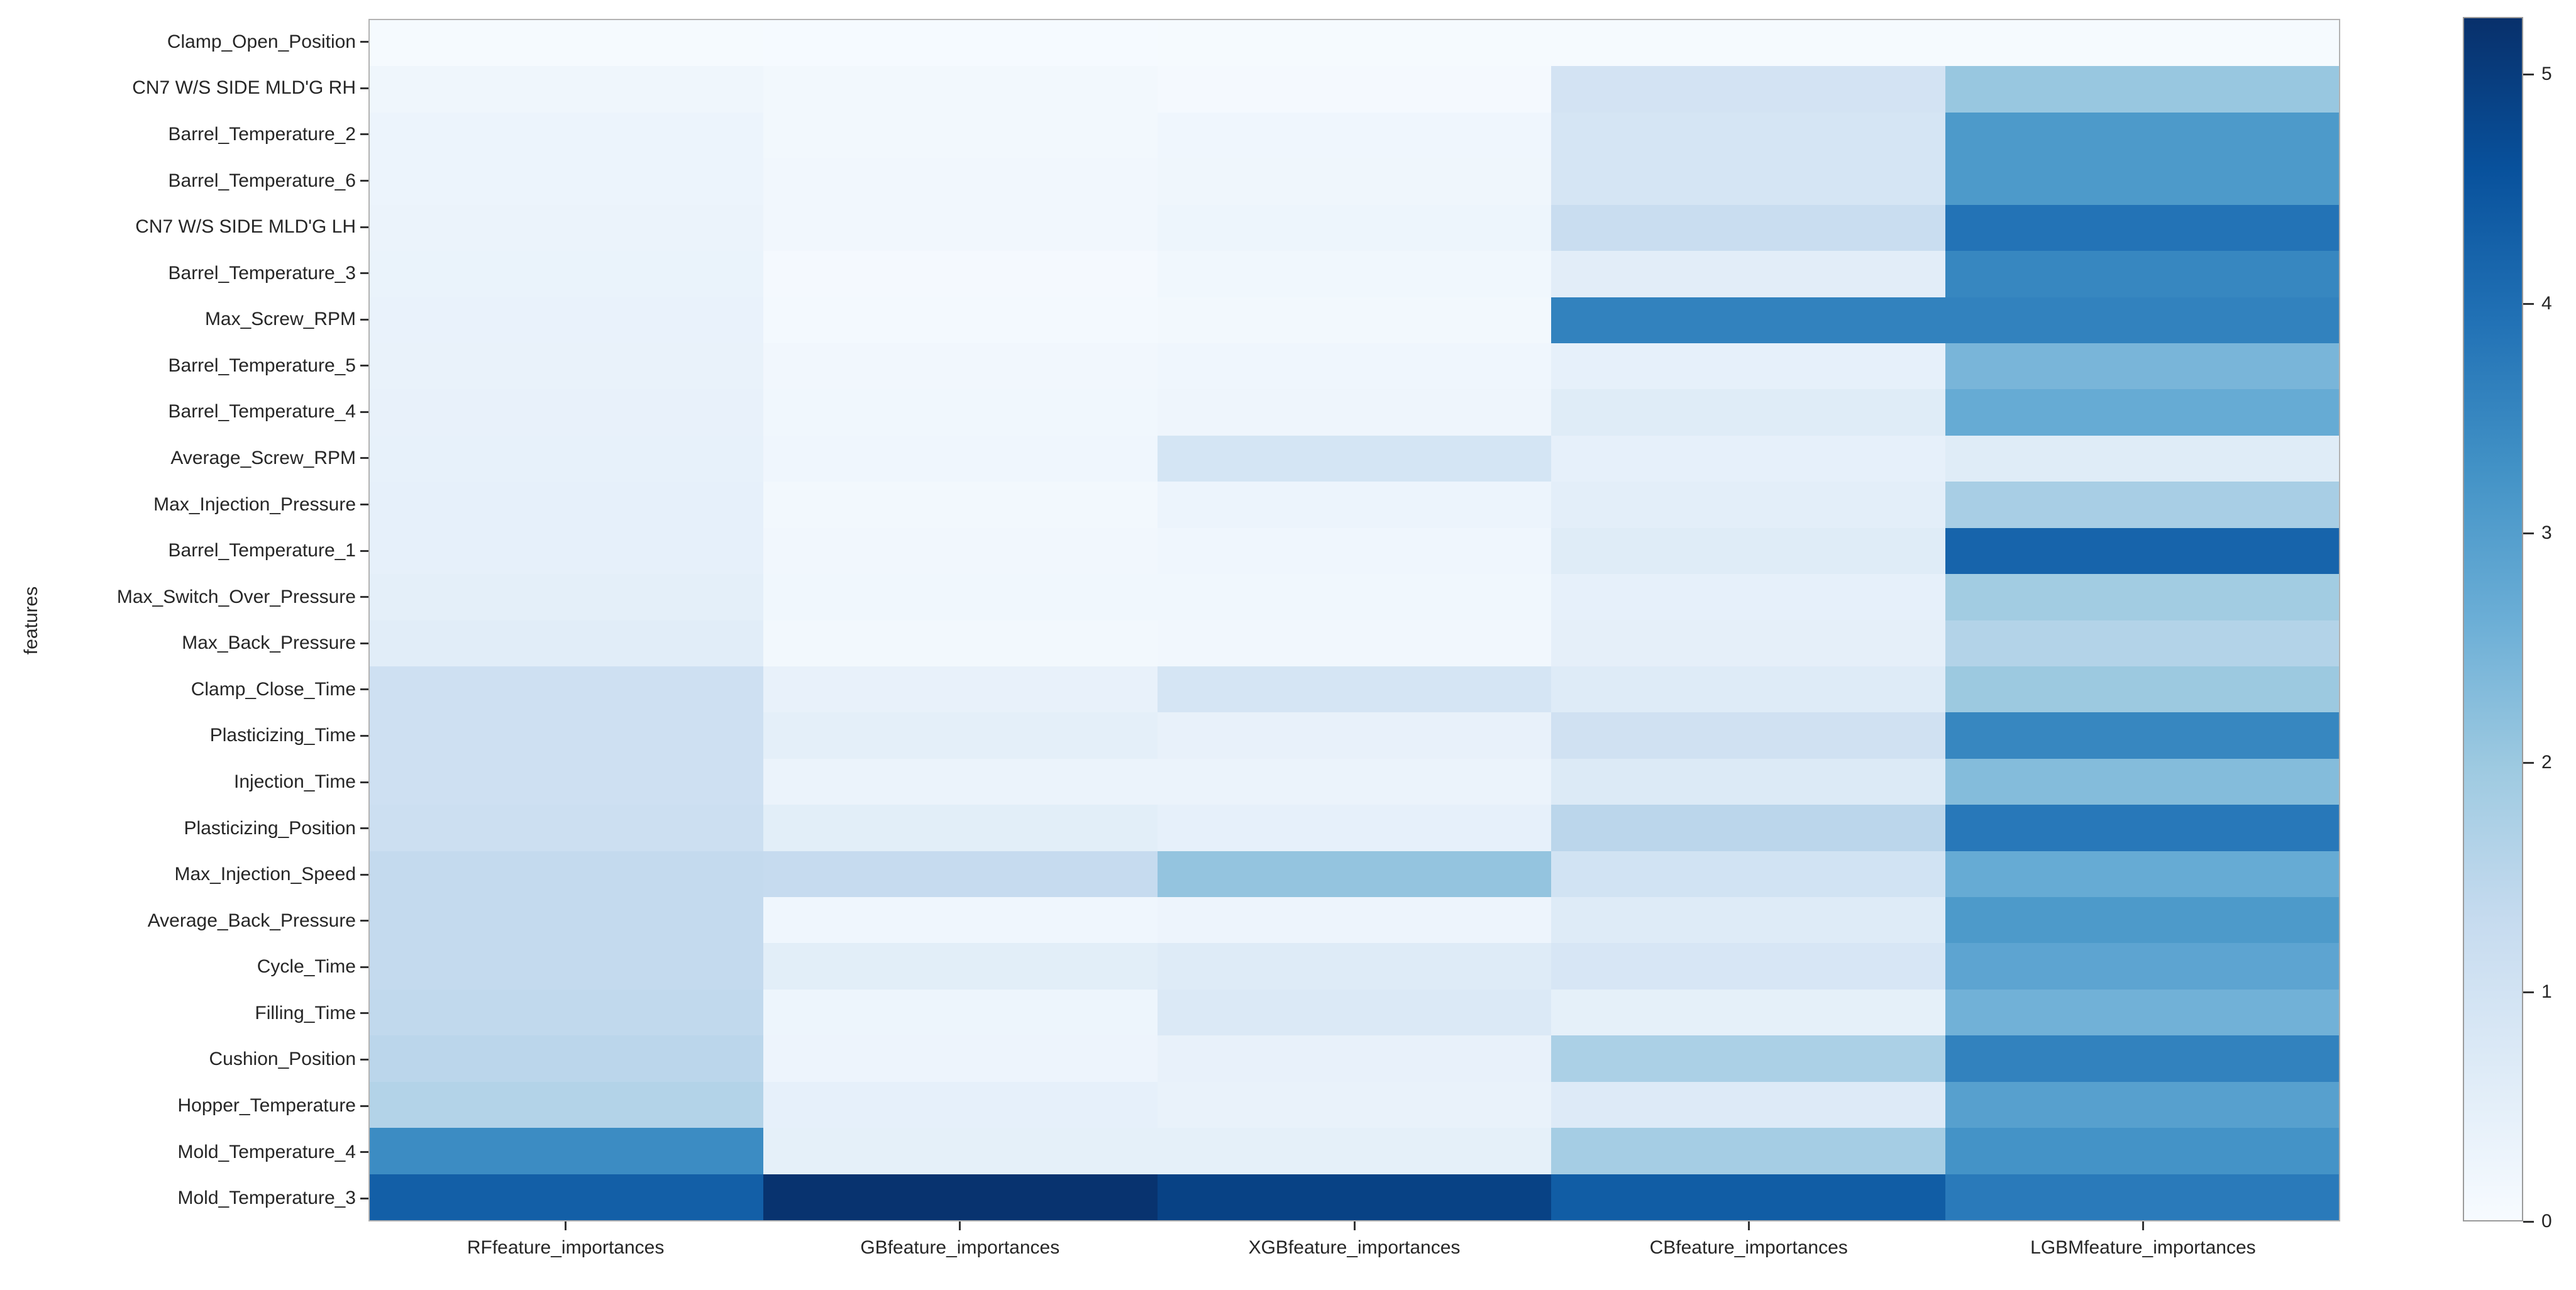 The width and height of the screenshot is (2576, 1290). What do you see at coordinates (295, 782) in the screenshot?
I see `y-tick-label: Injection_Time` at bounding box center [295, 782].